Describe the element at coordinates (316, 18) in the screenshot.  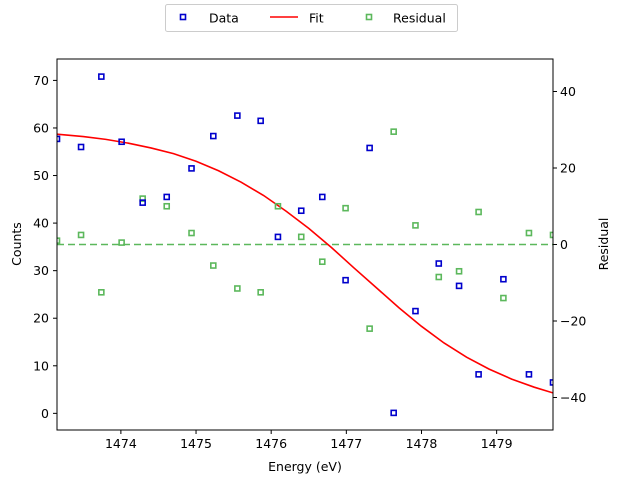
I see `legend-label-fit: Fit` at that location.